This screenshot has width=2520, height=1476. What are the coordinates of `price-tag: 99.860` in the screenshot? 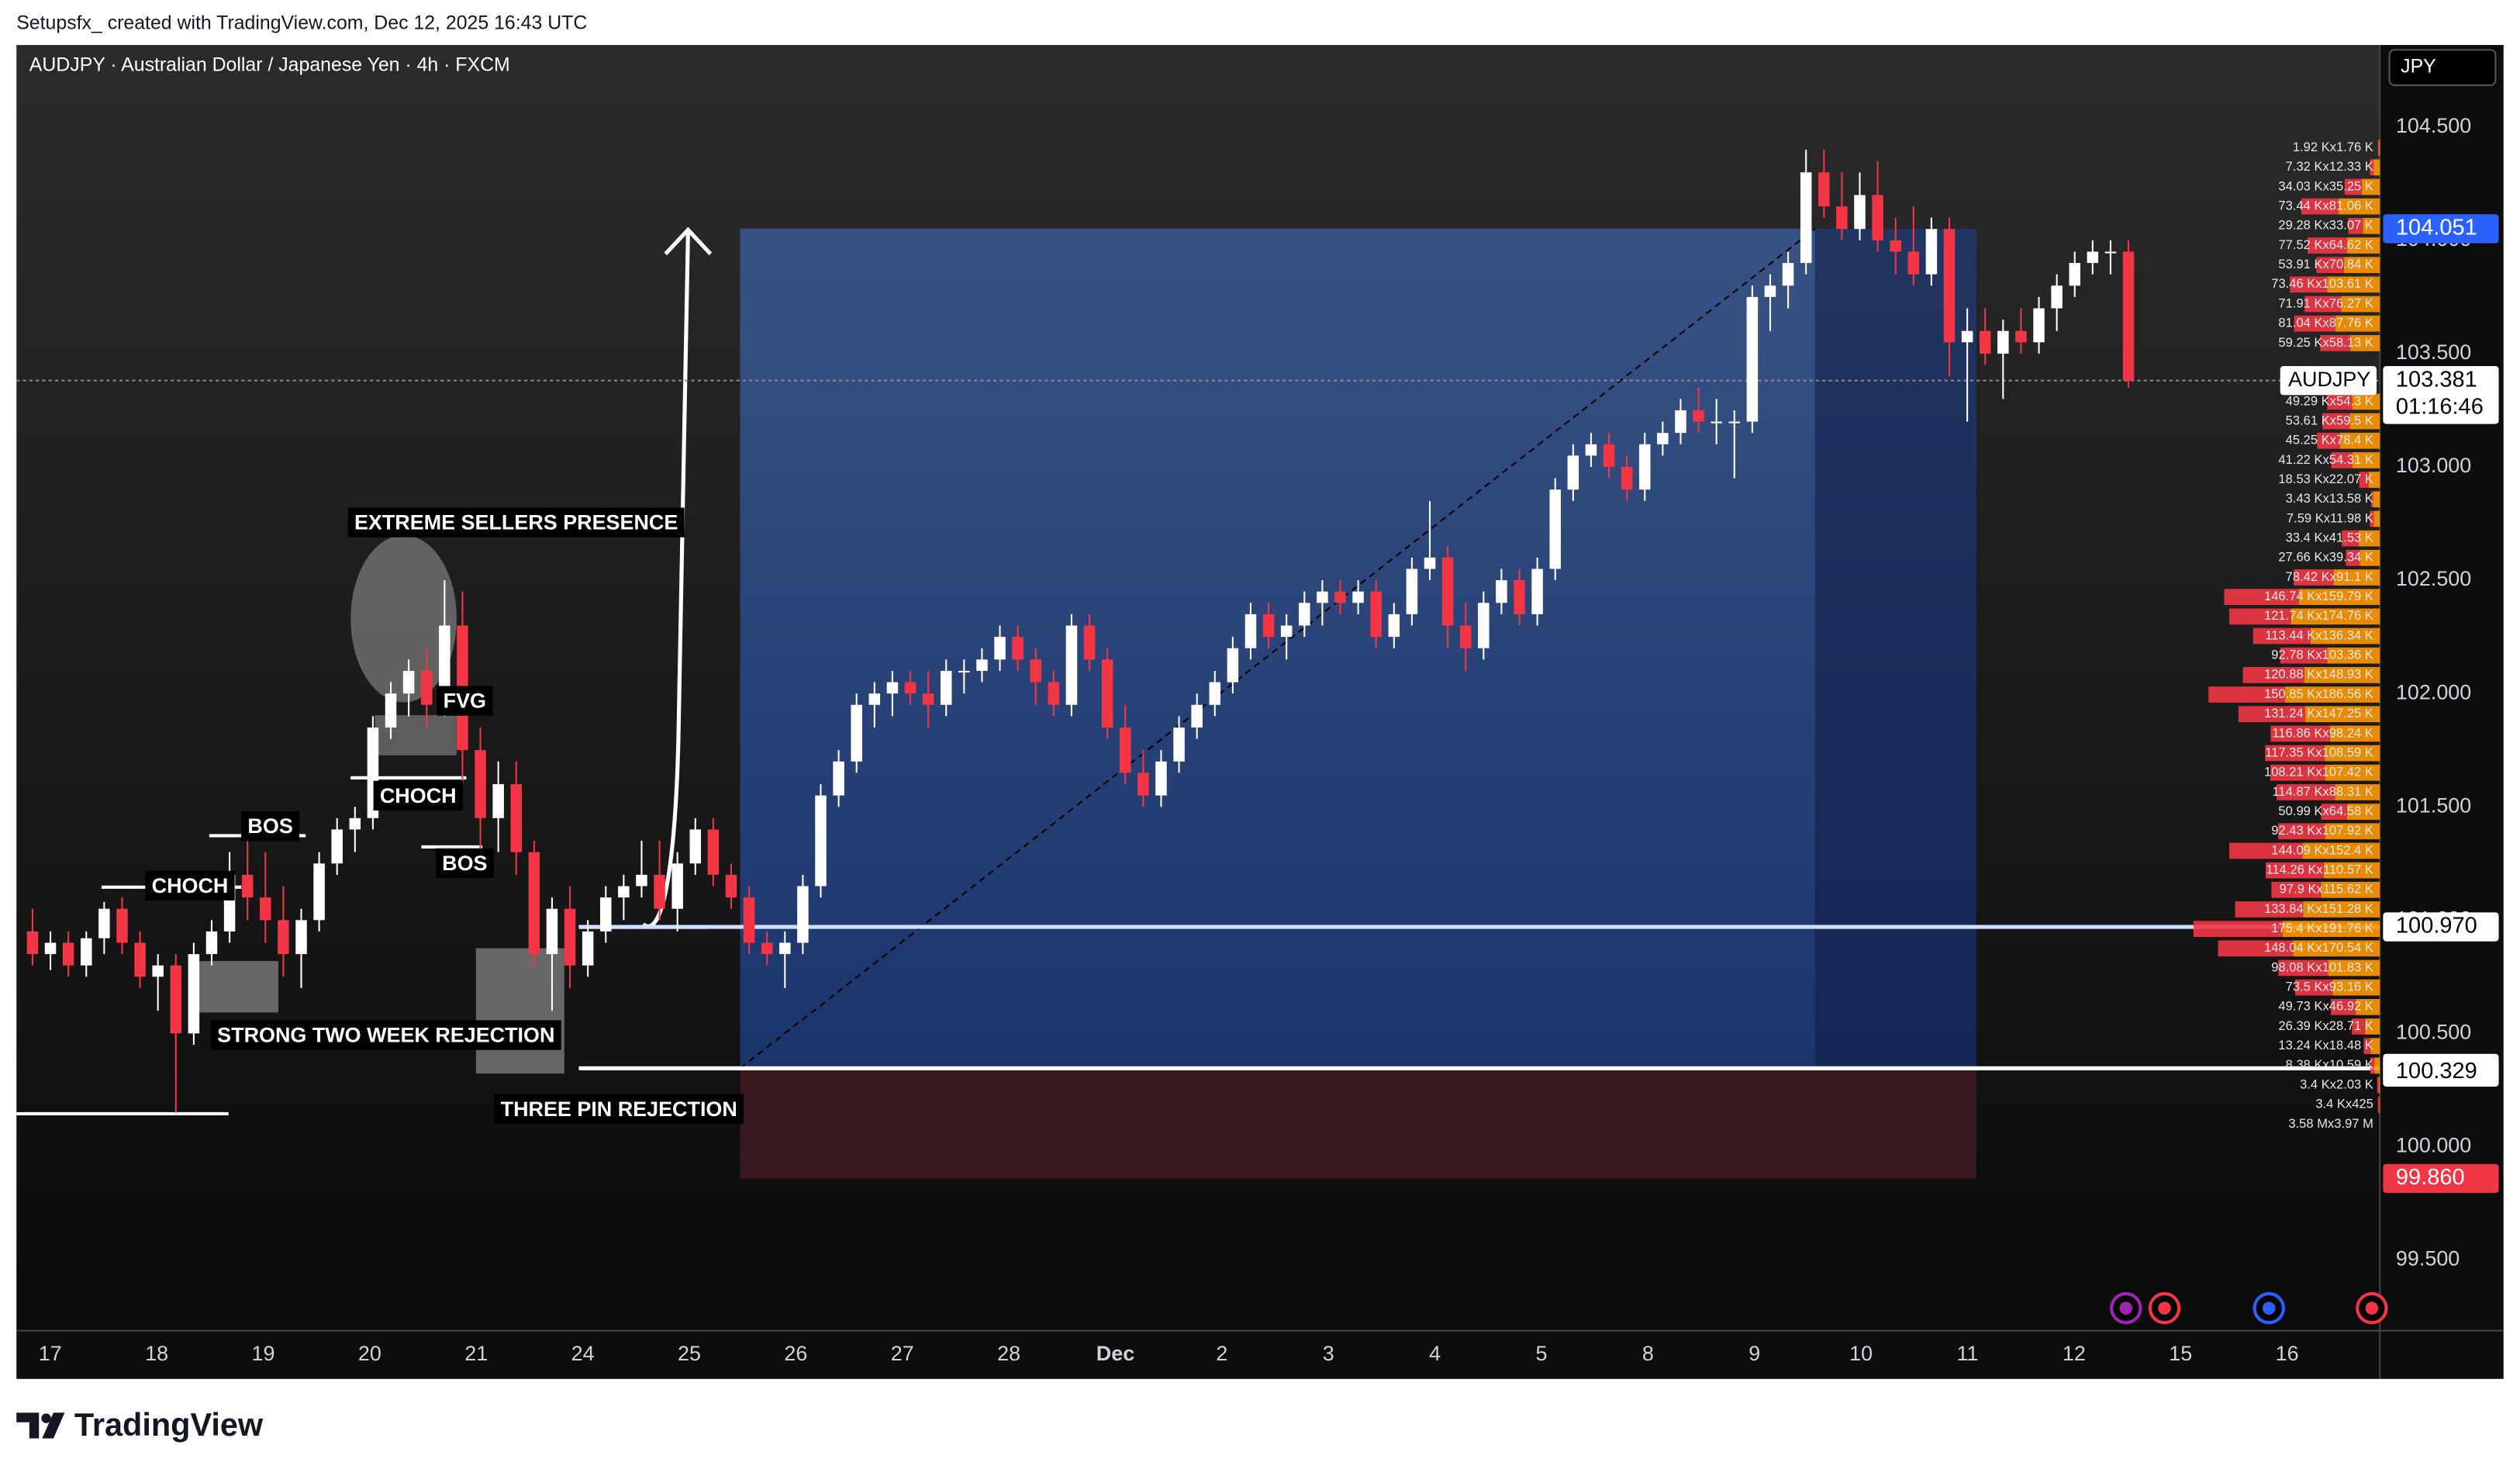 It's located at (2430, 1177).